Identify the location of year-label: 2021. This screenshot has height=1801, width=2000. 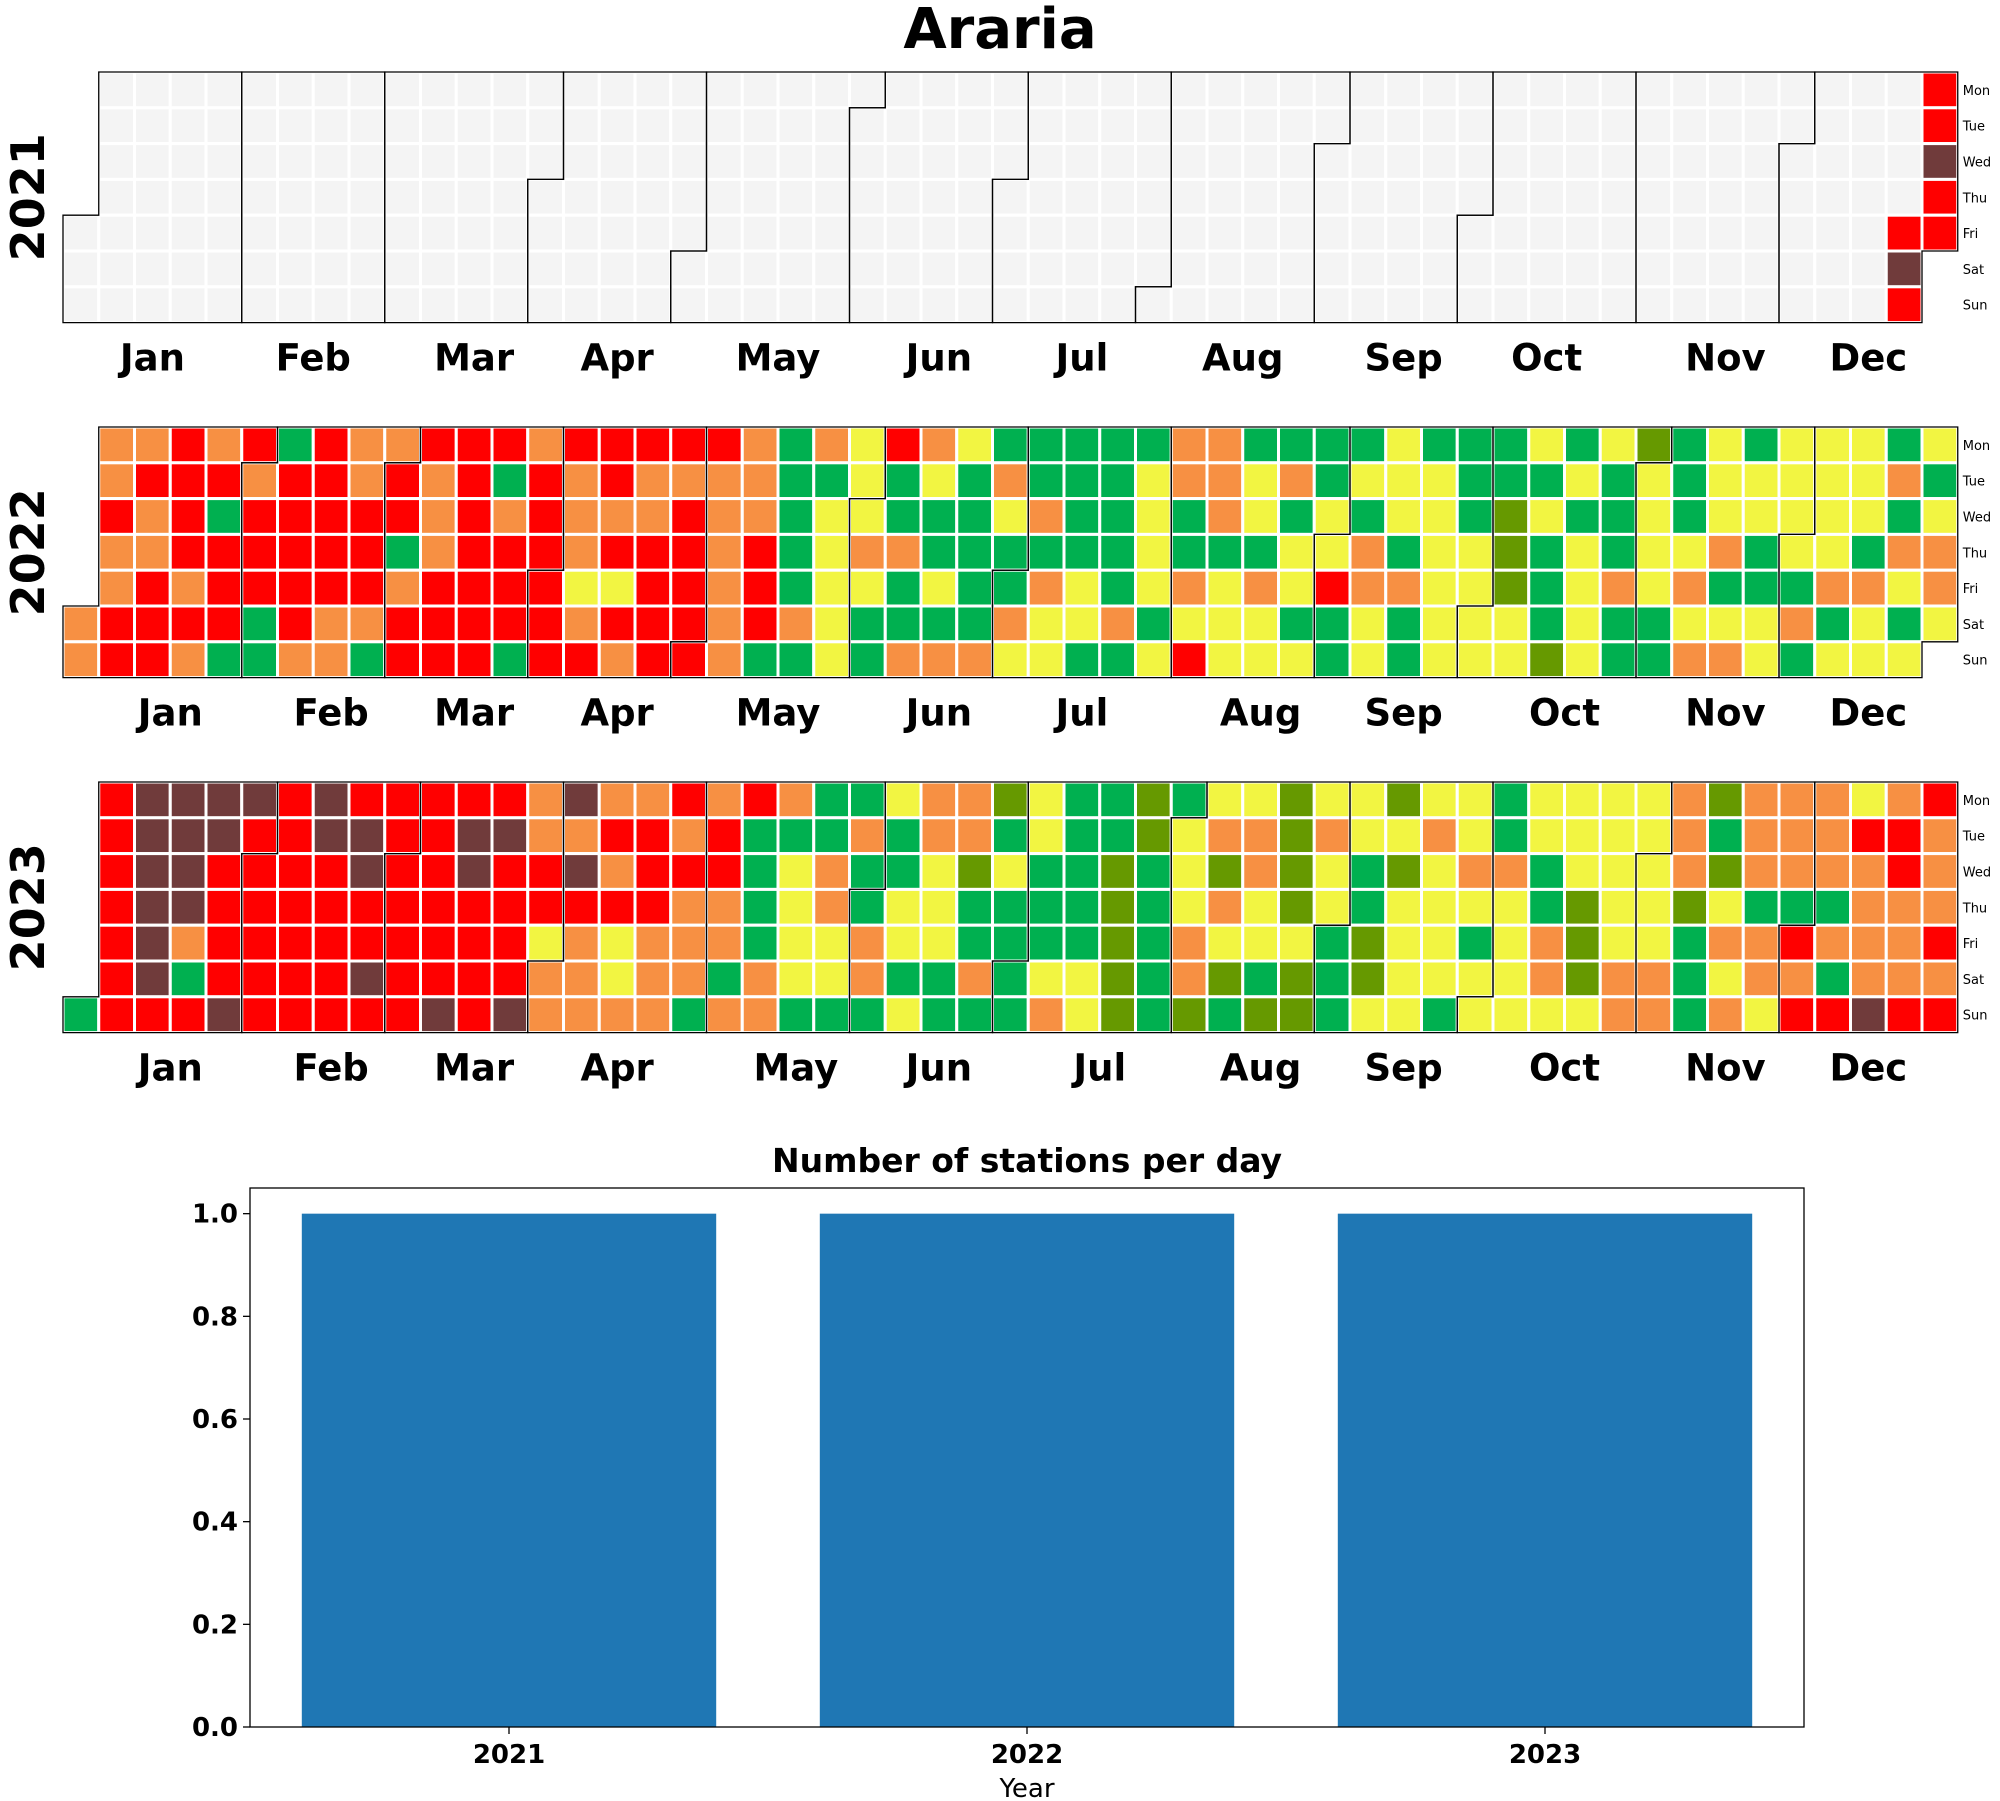
(28, 197).